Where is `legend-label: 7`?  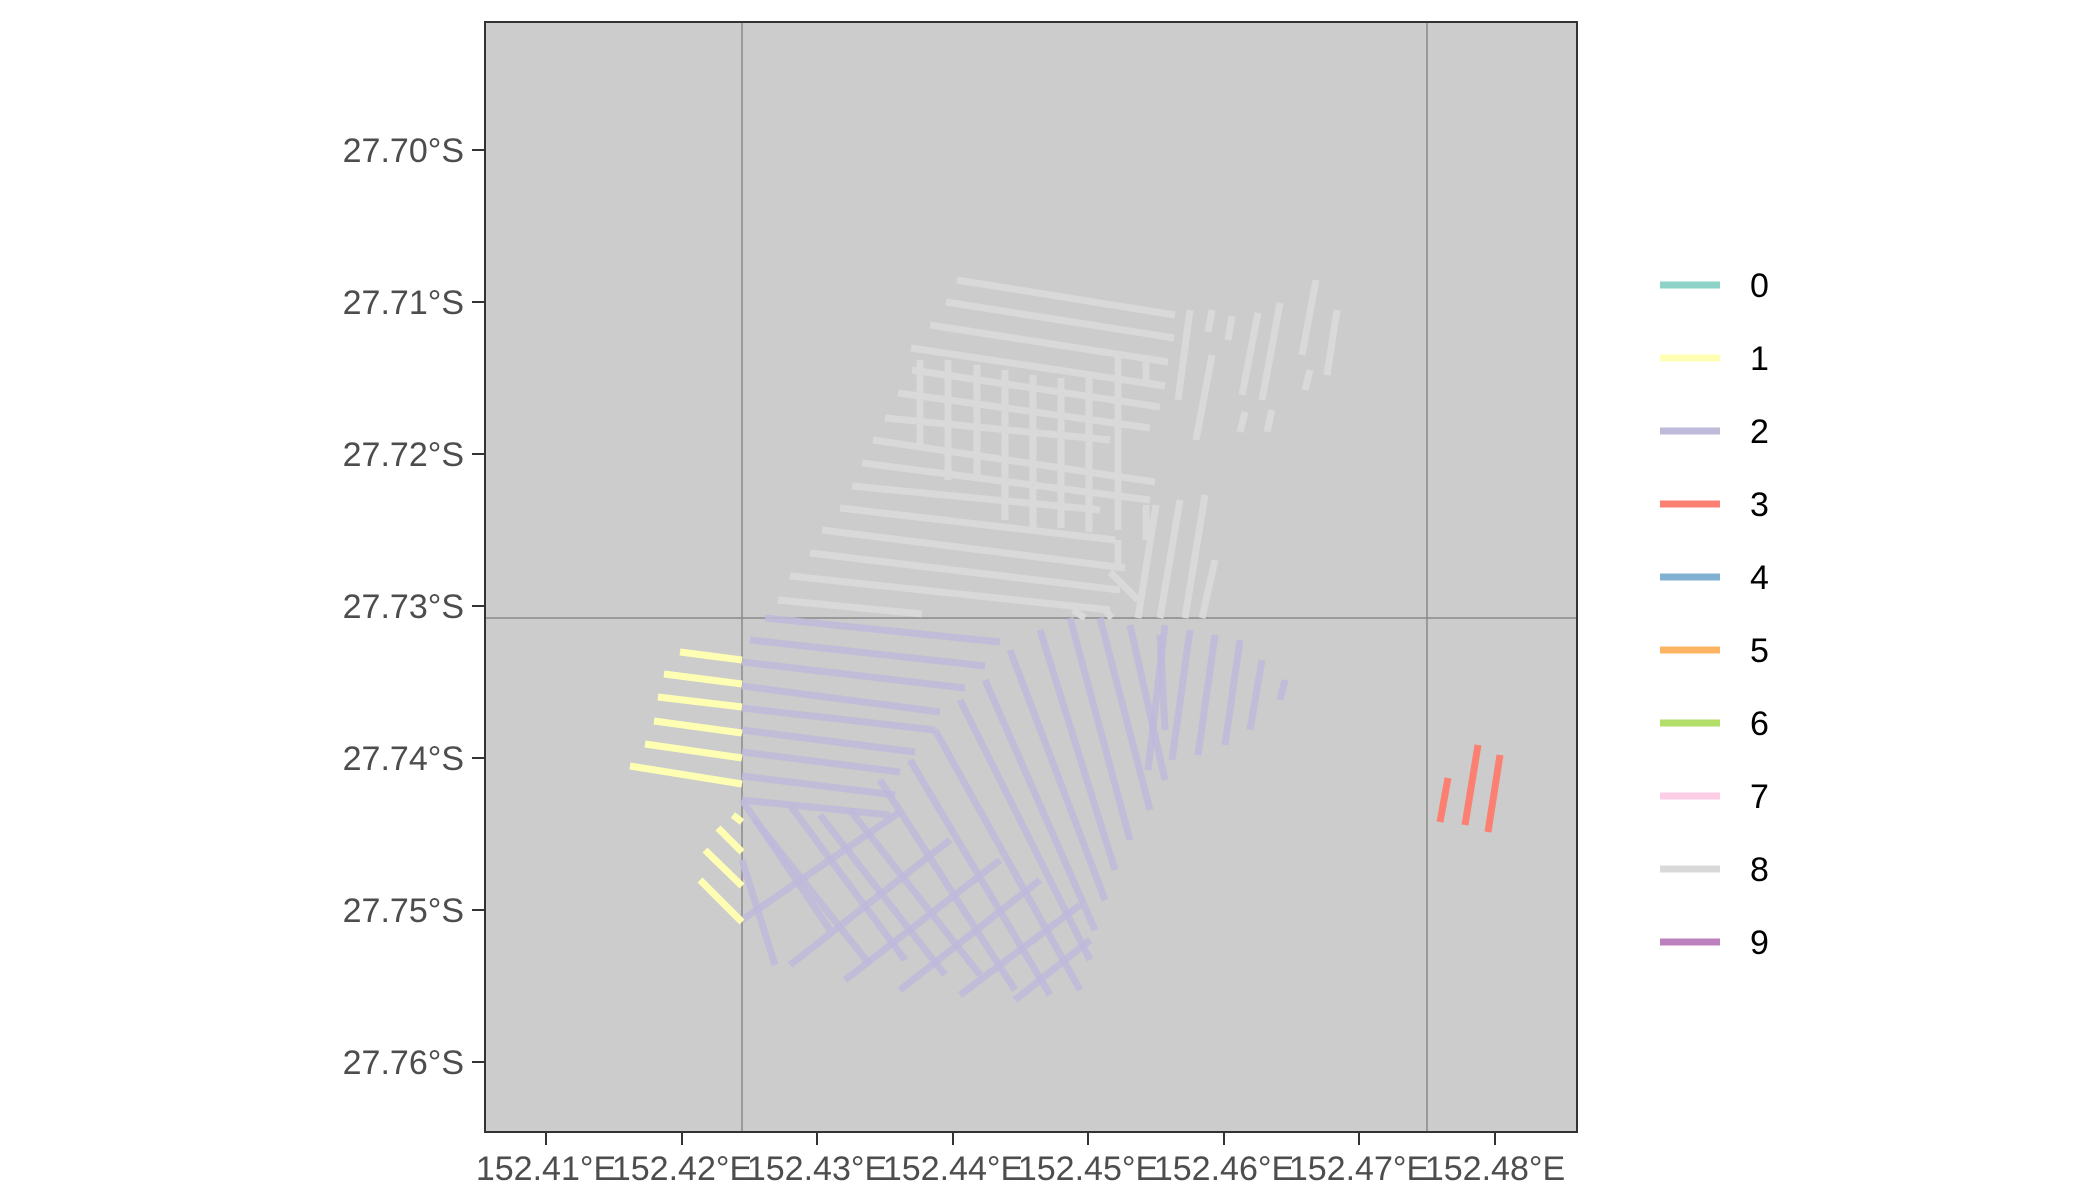 legend-label: 7 is located at coordinates (1759, 797).